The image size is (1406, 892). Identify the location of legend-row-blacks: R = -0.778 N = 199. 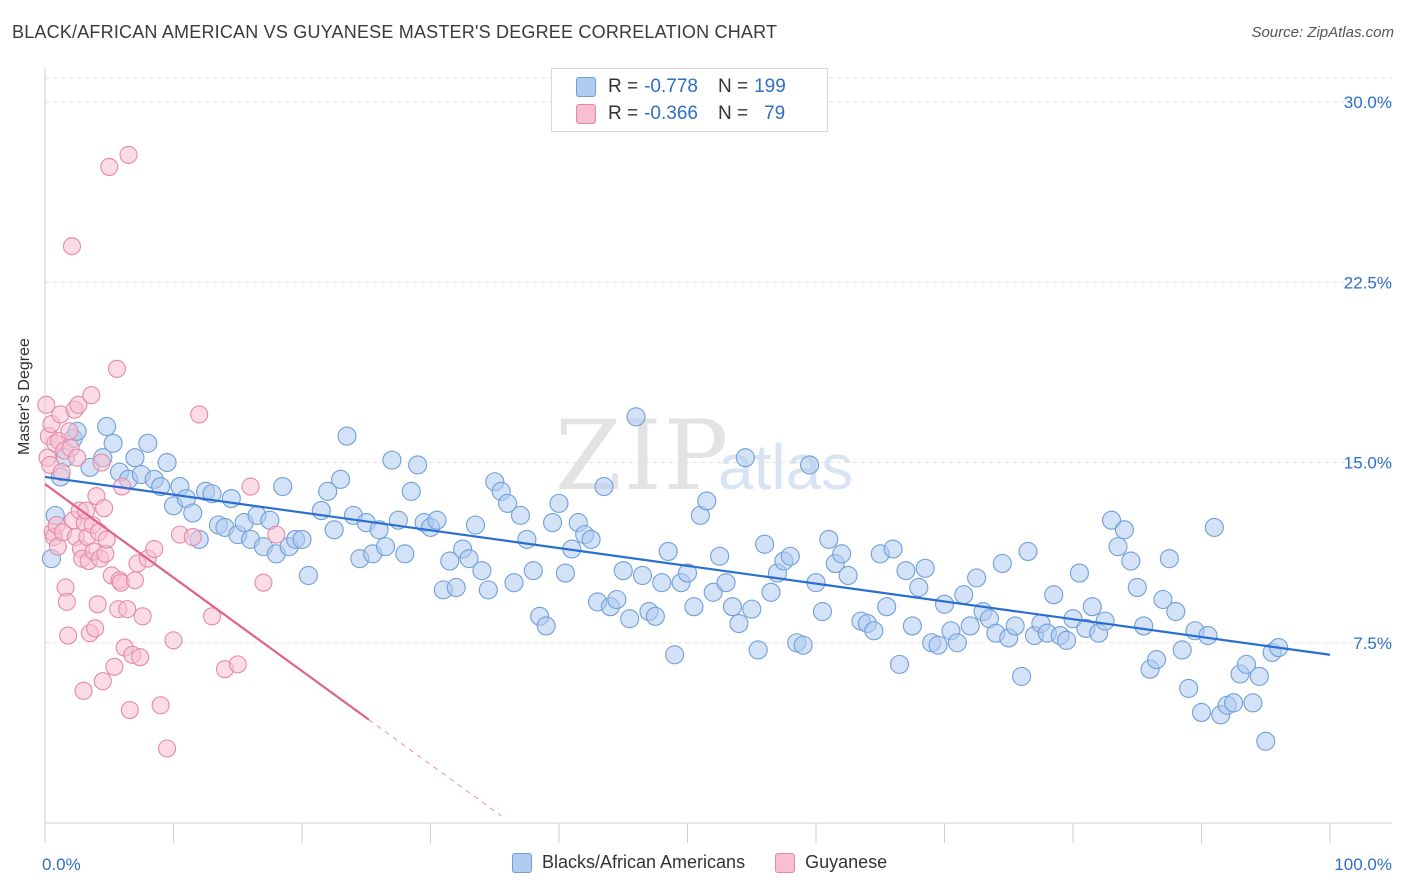
(681, 87).